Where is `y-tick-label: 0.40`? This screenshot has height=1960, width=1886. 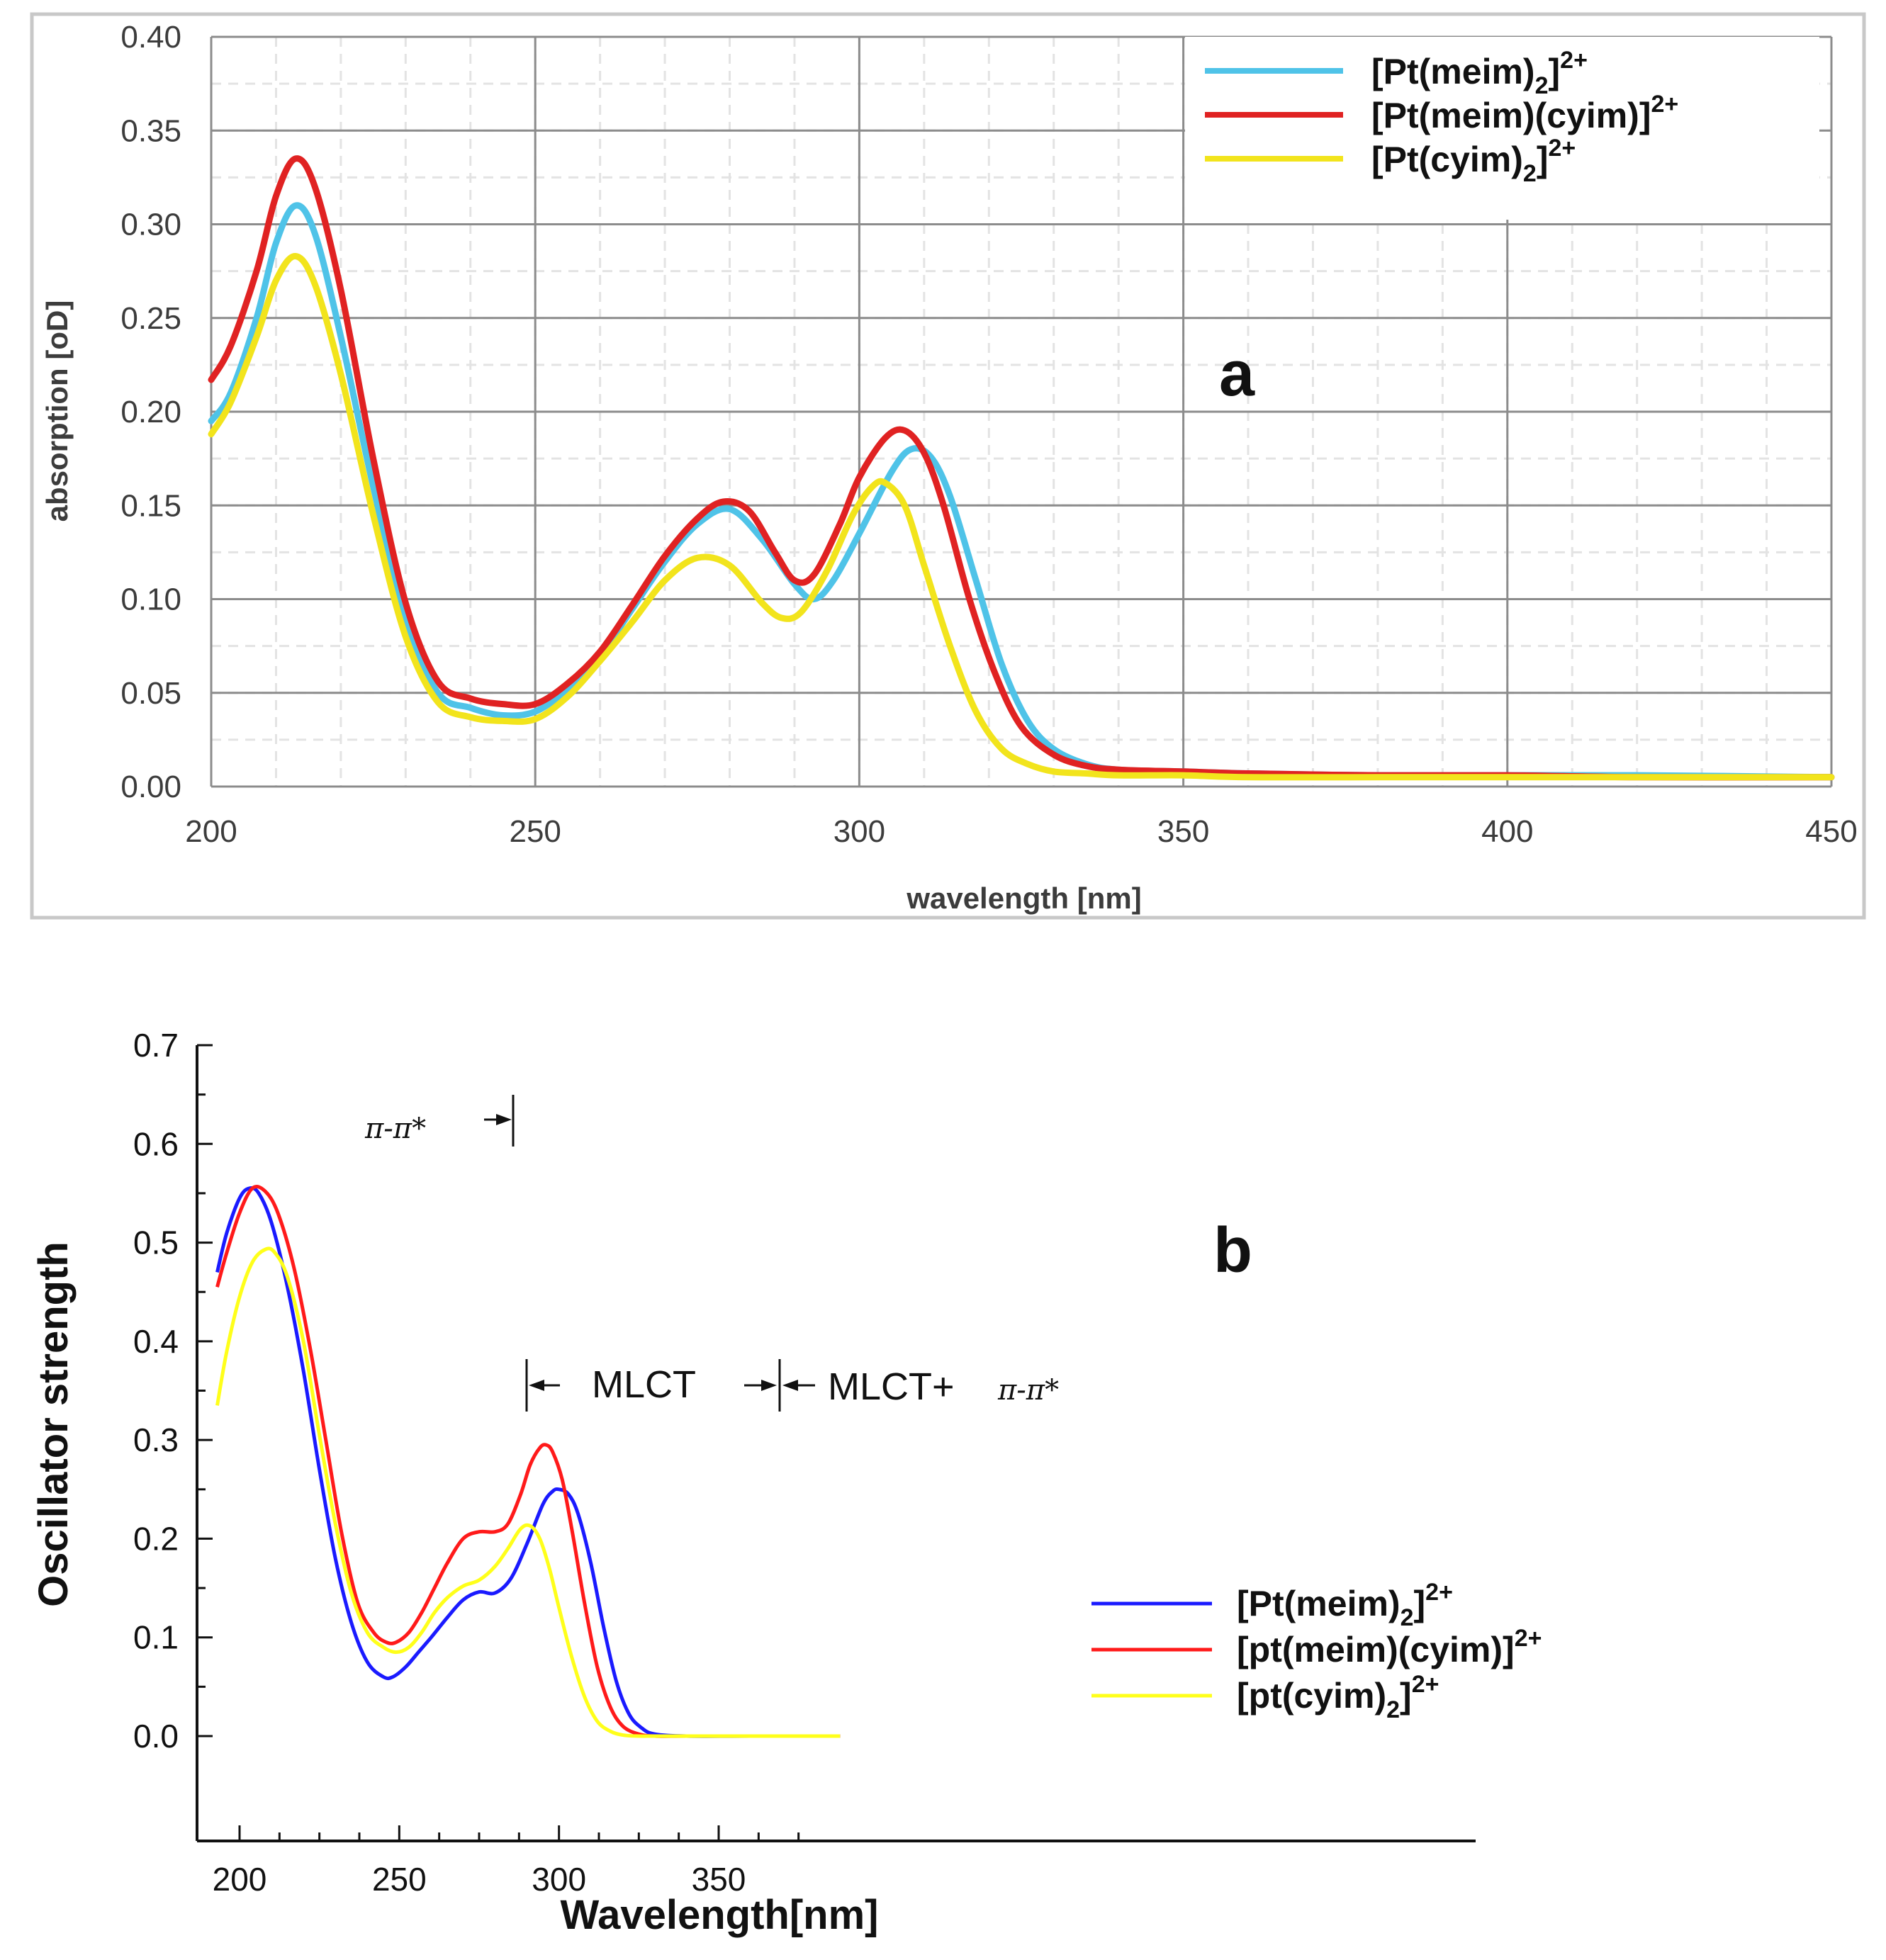
y-tick-label: 0.40 is located at coordinates (150, 37).